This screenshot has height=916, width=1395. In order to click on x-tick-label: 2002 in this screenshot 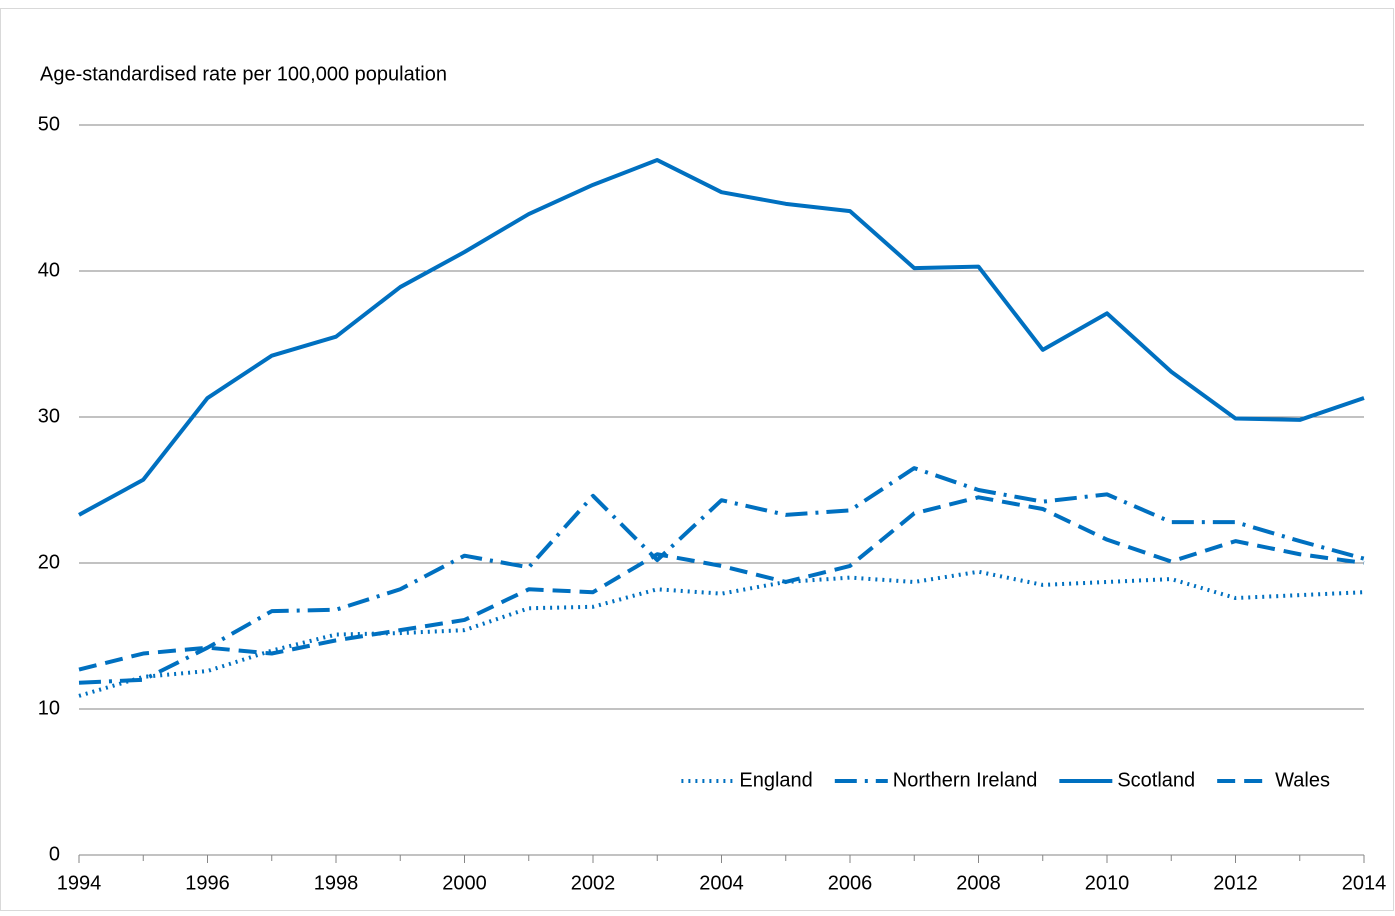, I will do `click(593, 883)`.